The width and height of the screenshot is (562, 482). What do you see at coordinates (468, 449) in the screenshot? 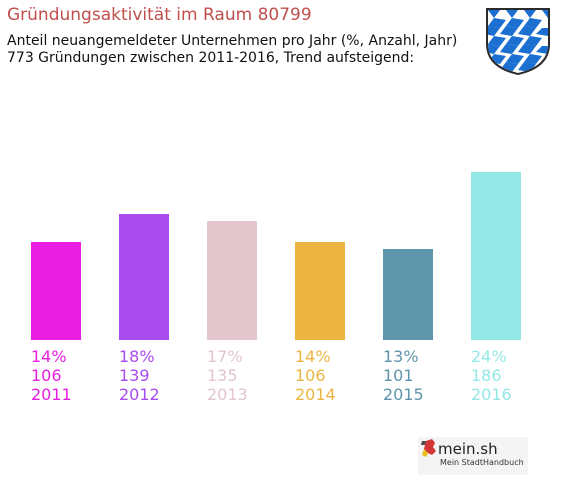
I see `logo-brand: mein.sh` at bounding box center [468, 449].